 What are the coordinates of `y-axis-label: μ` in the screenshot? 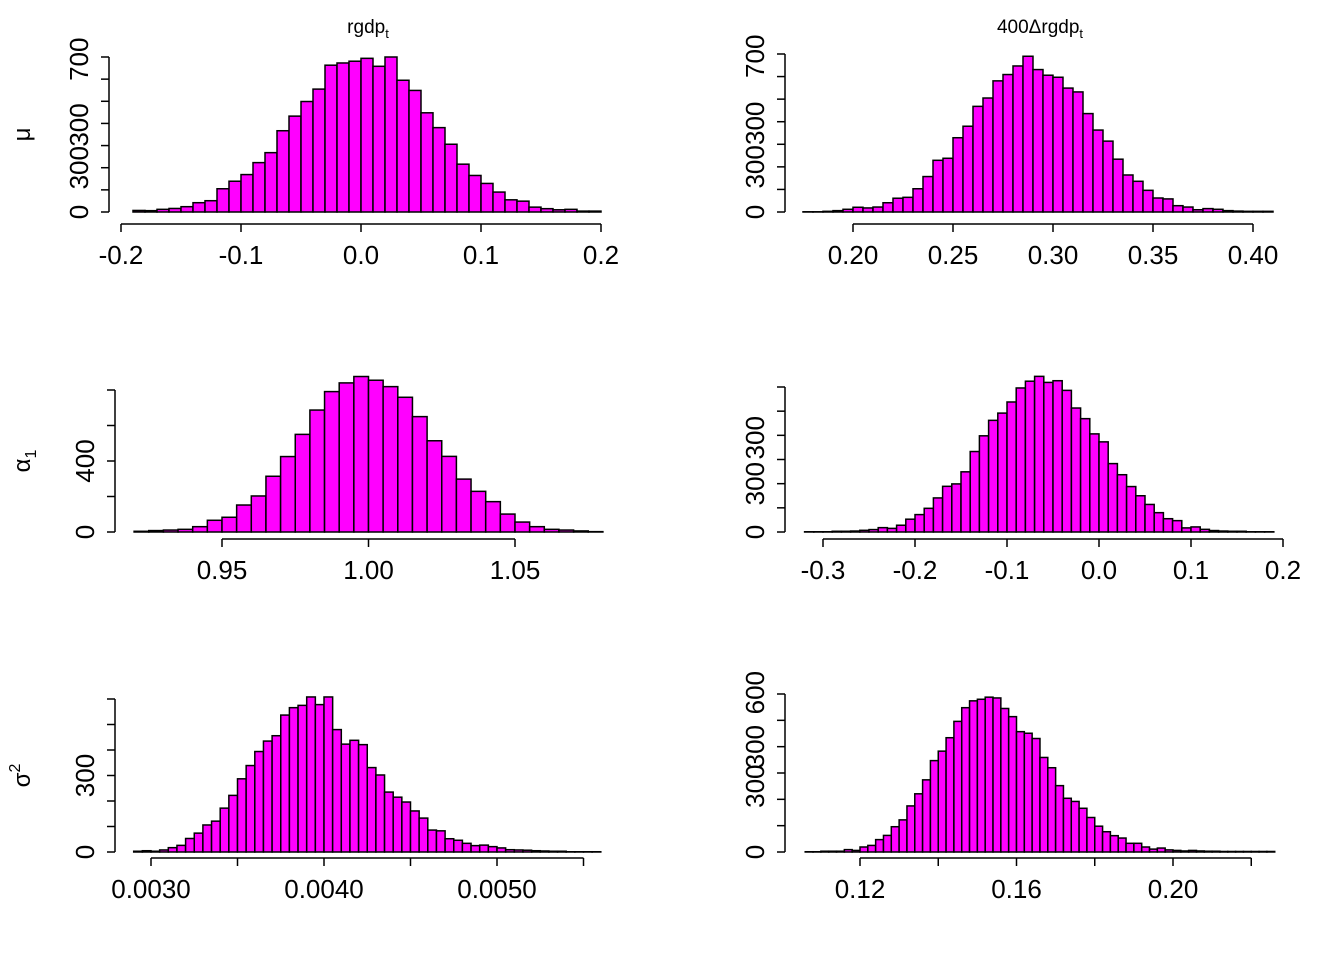 It's located at (22, 135).